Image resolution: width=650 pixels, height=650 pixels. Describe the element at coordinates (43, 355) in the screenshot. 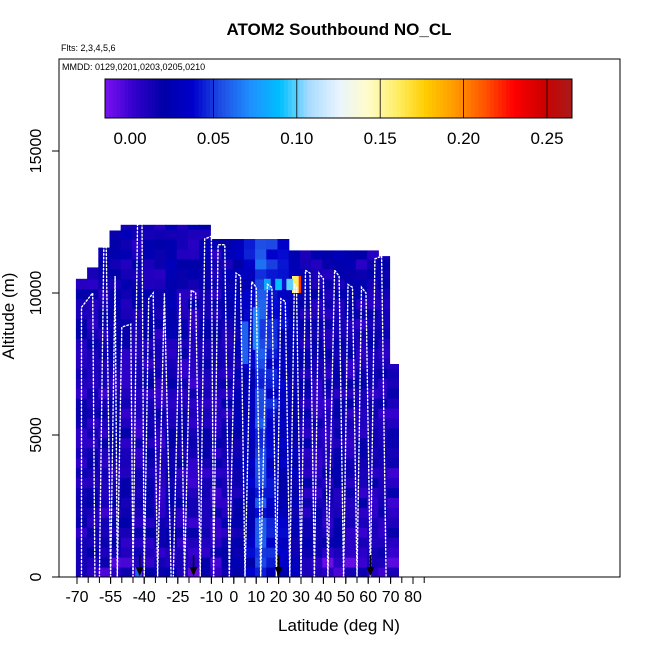

I see `y-axis: 0 5000 10000 15000` at that location.